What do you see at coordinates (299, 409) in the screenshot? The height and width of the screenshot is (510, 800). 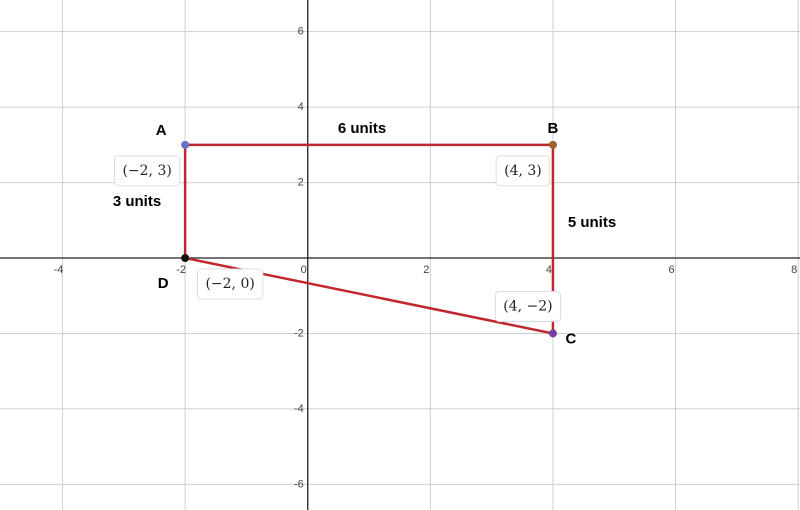 I see `y-tick-label: -4` at bounding box center [299, 409].